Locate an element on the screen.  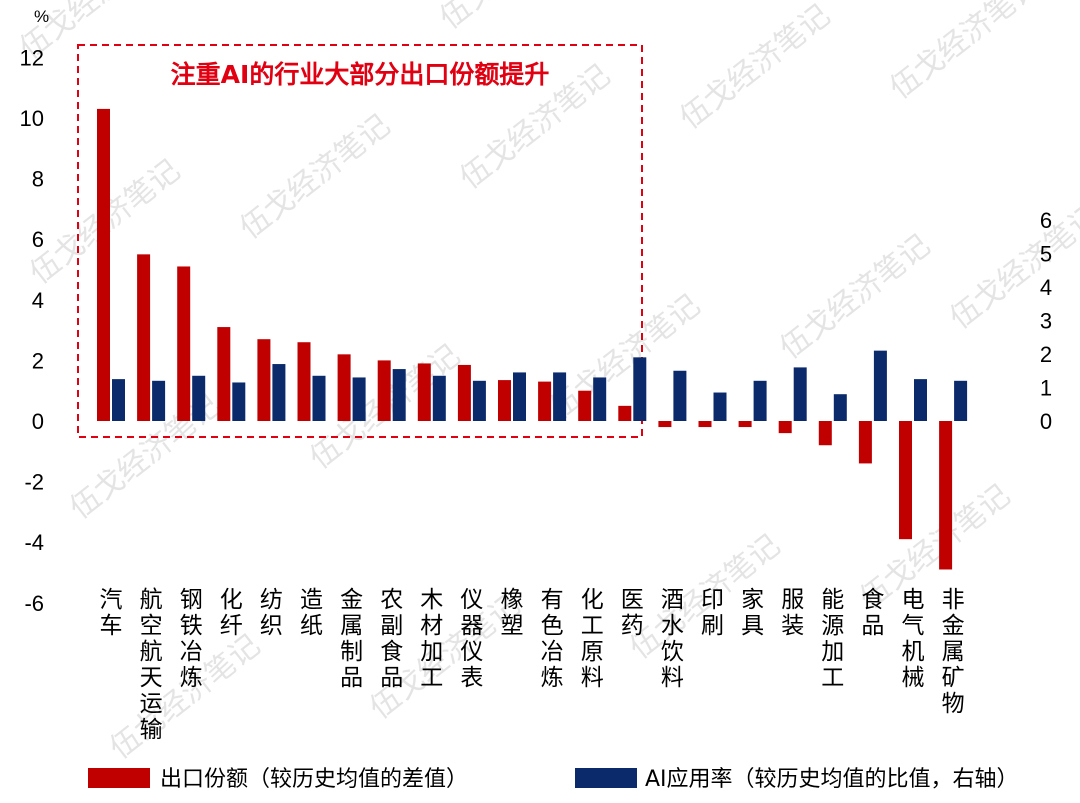
left-axis-tick-label: 6 is located at coordinates (38, 239).